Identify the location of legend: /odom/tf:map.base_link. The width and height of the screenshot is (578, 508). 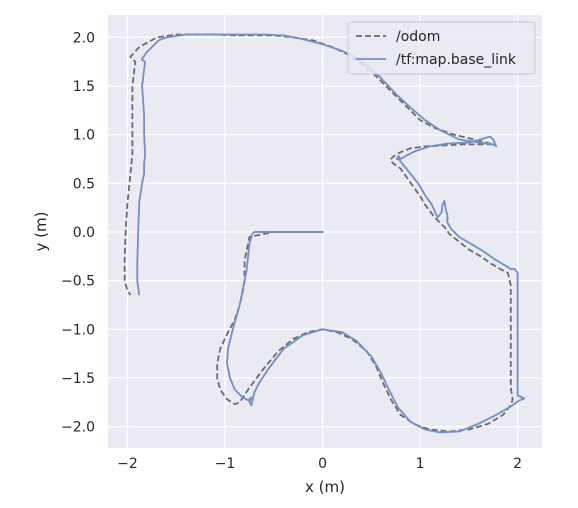
(441, 48).